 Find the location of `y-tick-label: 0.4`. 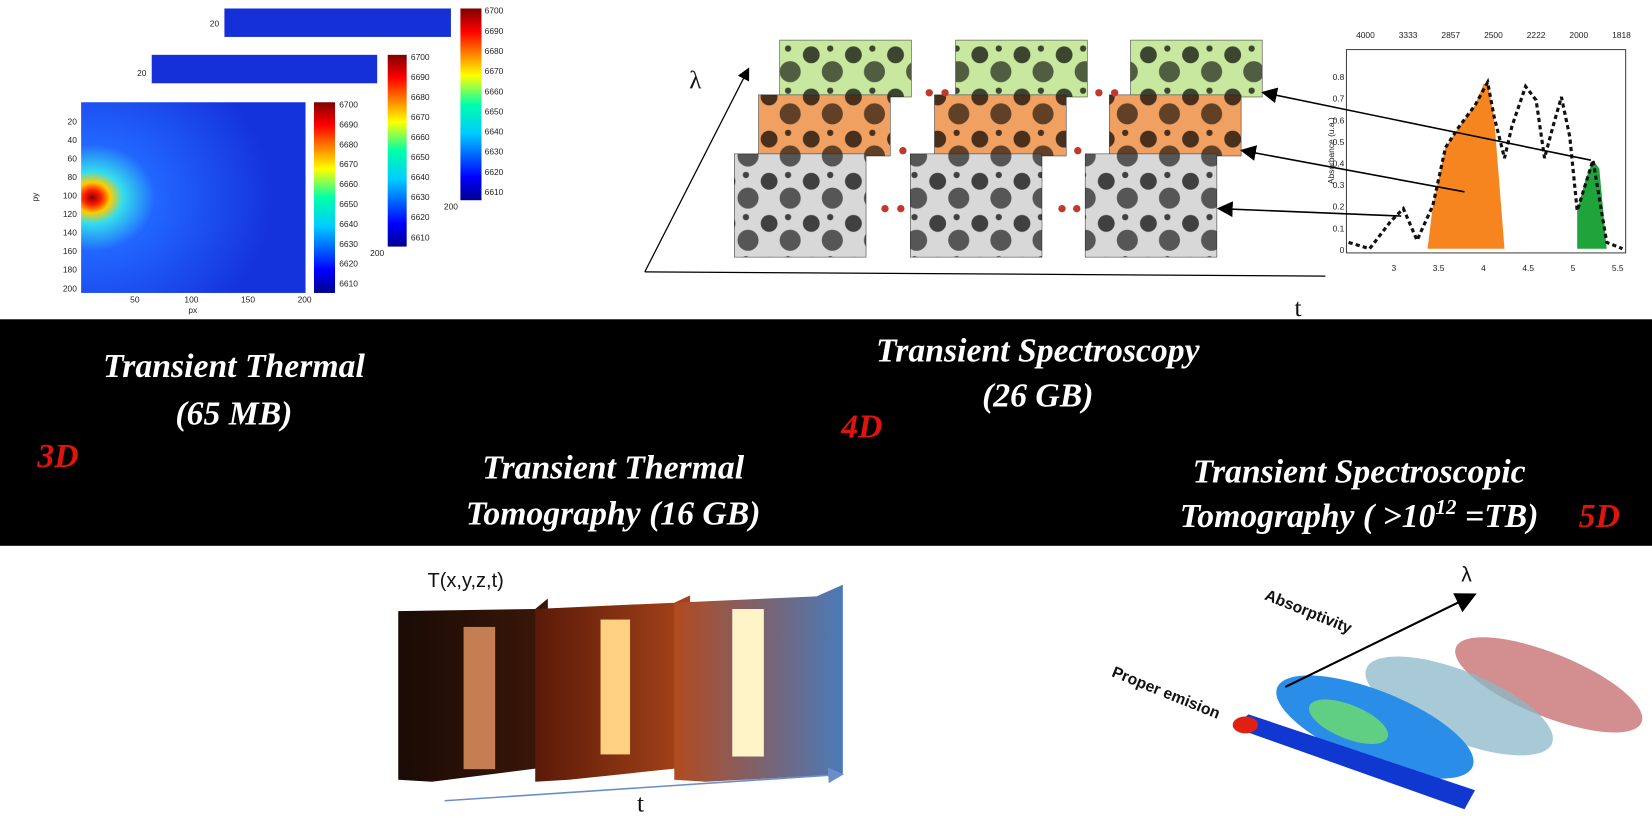

y-tick-label: 0.4 is located at coordinates (1339, 164).